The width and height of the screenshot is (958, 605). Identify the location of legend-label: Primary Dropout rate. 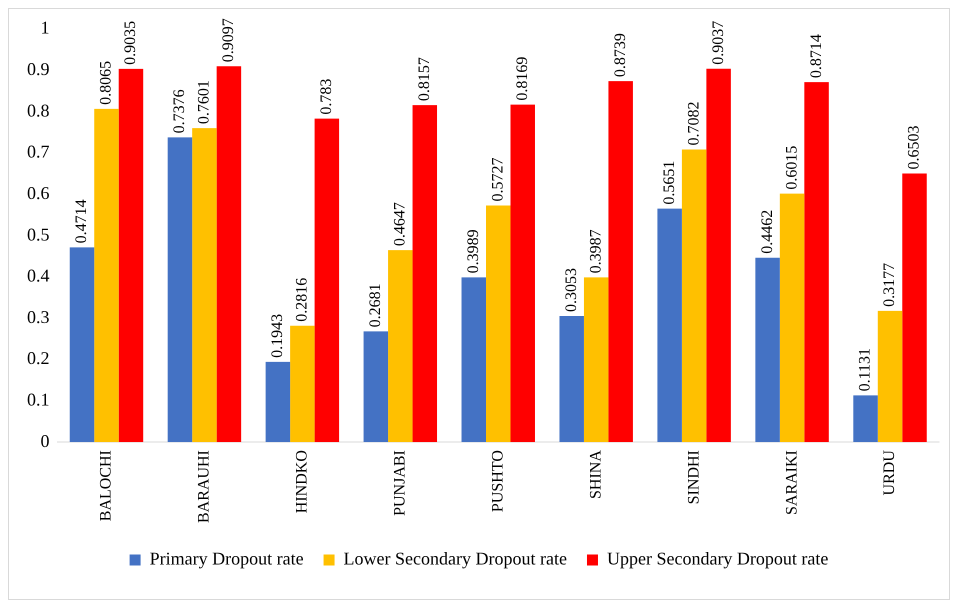
(227, 558).